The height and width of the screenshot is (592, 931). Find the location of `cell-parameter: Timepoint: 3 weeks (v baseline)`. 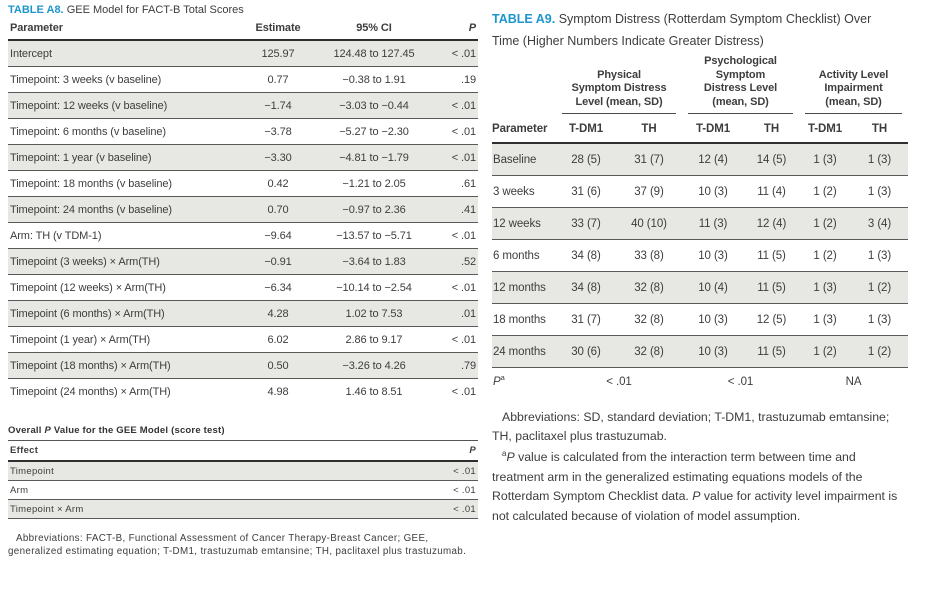

cell-parameter: Timepoint: 3 weeks (v baseline) is located at coordinates (86, 79).